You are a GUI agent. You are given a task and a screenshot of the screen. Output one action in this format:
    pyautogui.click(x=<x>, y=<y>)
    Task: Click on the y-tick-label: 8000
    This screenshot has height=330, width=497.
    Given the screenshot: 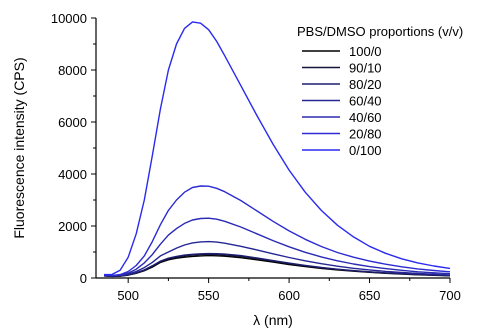 What is the action you would take?
    pyautogui.click(x=72, y=70)
    